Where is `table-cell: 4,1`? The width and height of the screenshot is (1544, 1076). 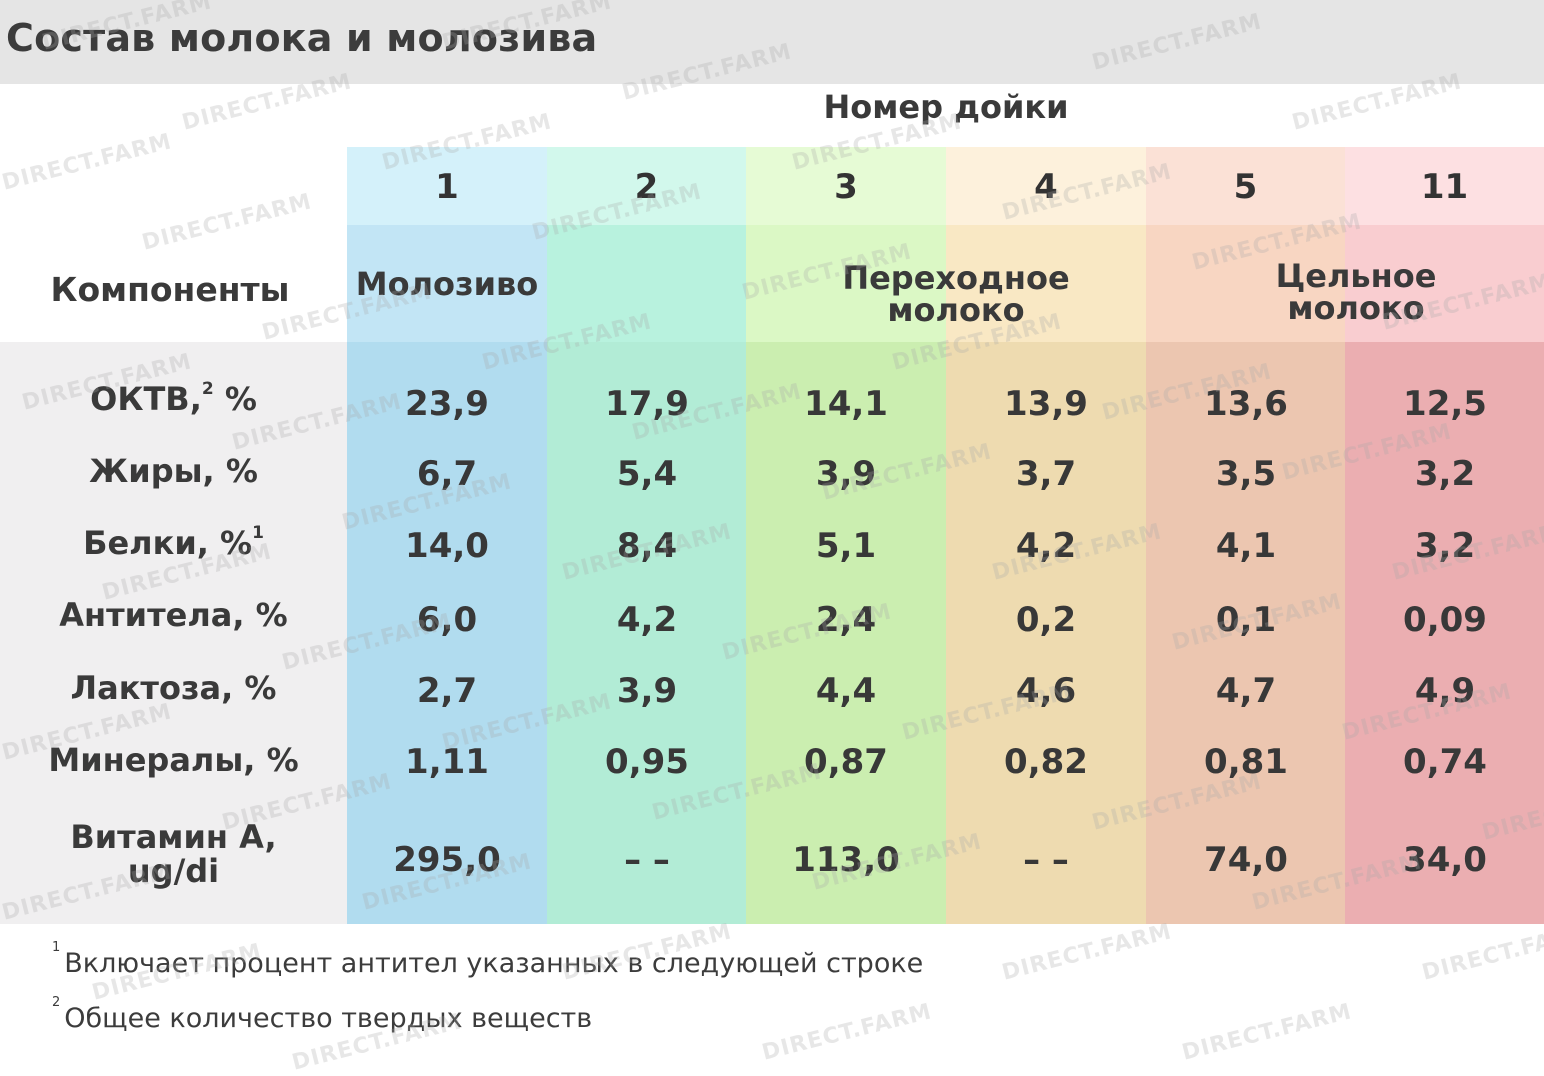 table-cell: 4,1 is located at coordinates (1246, 546).